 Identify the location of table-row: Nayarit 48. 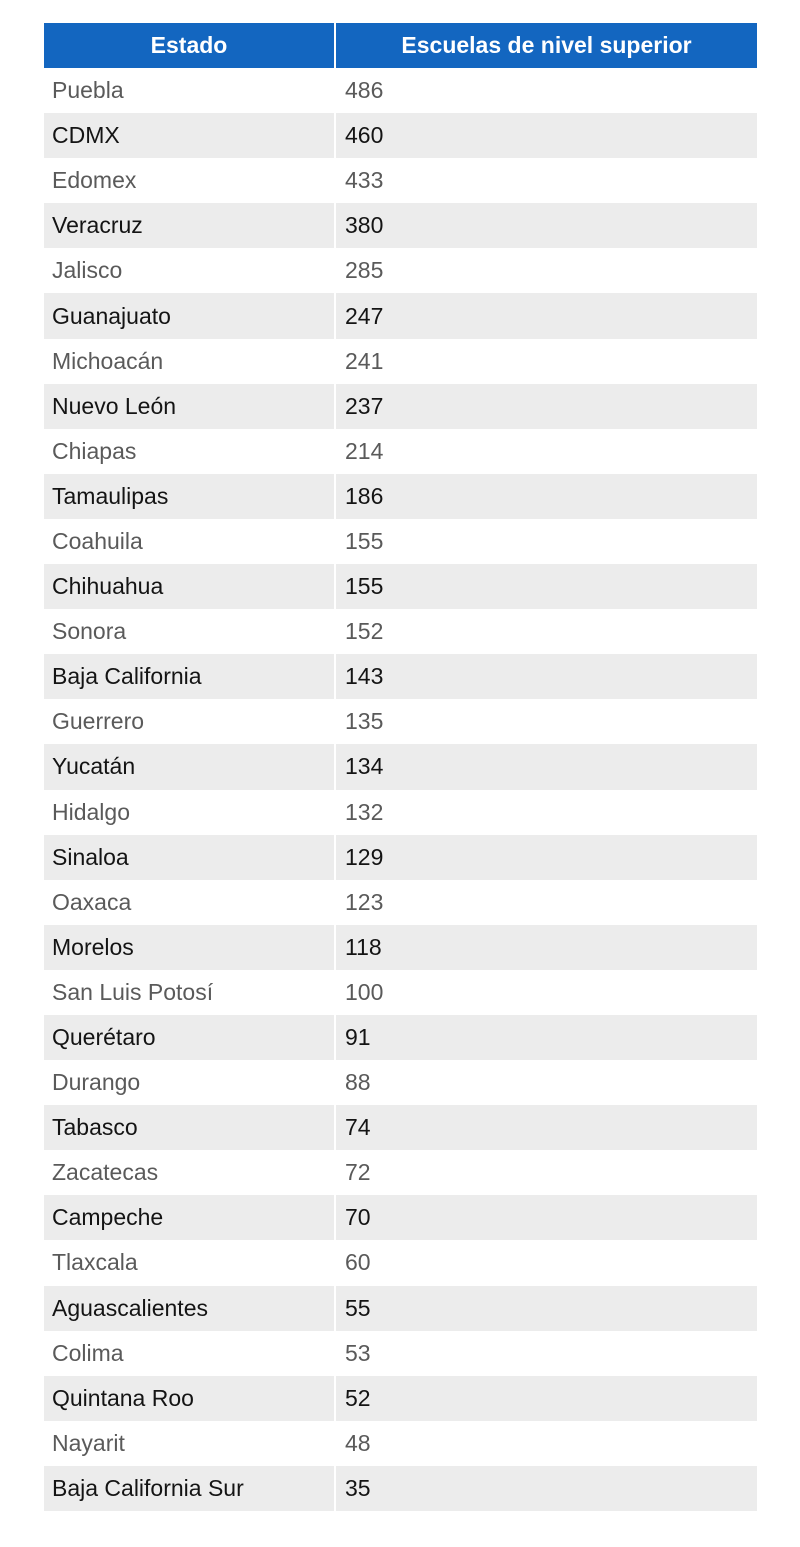
(400, 1443).